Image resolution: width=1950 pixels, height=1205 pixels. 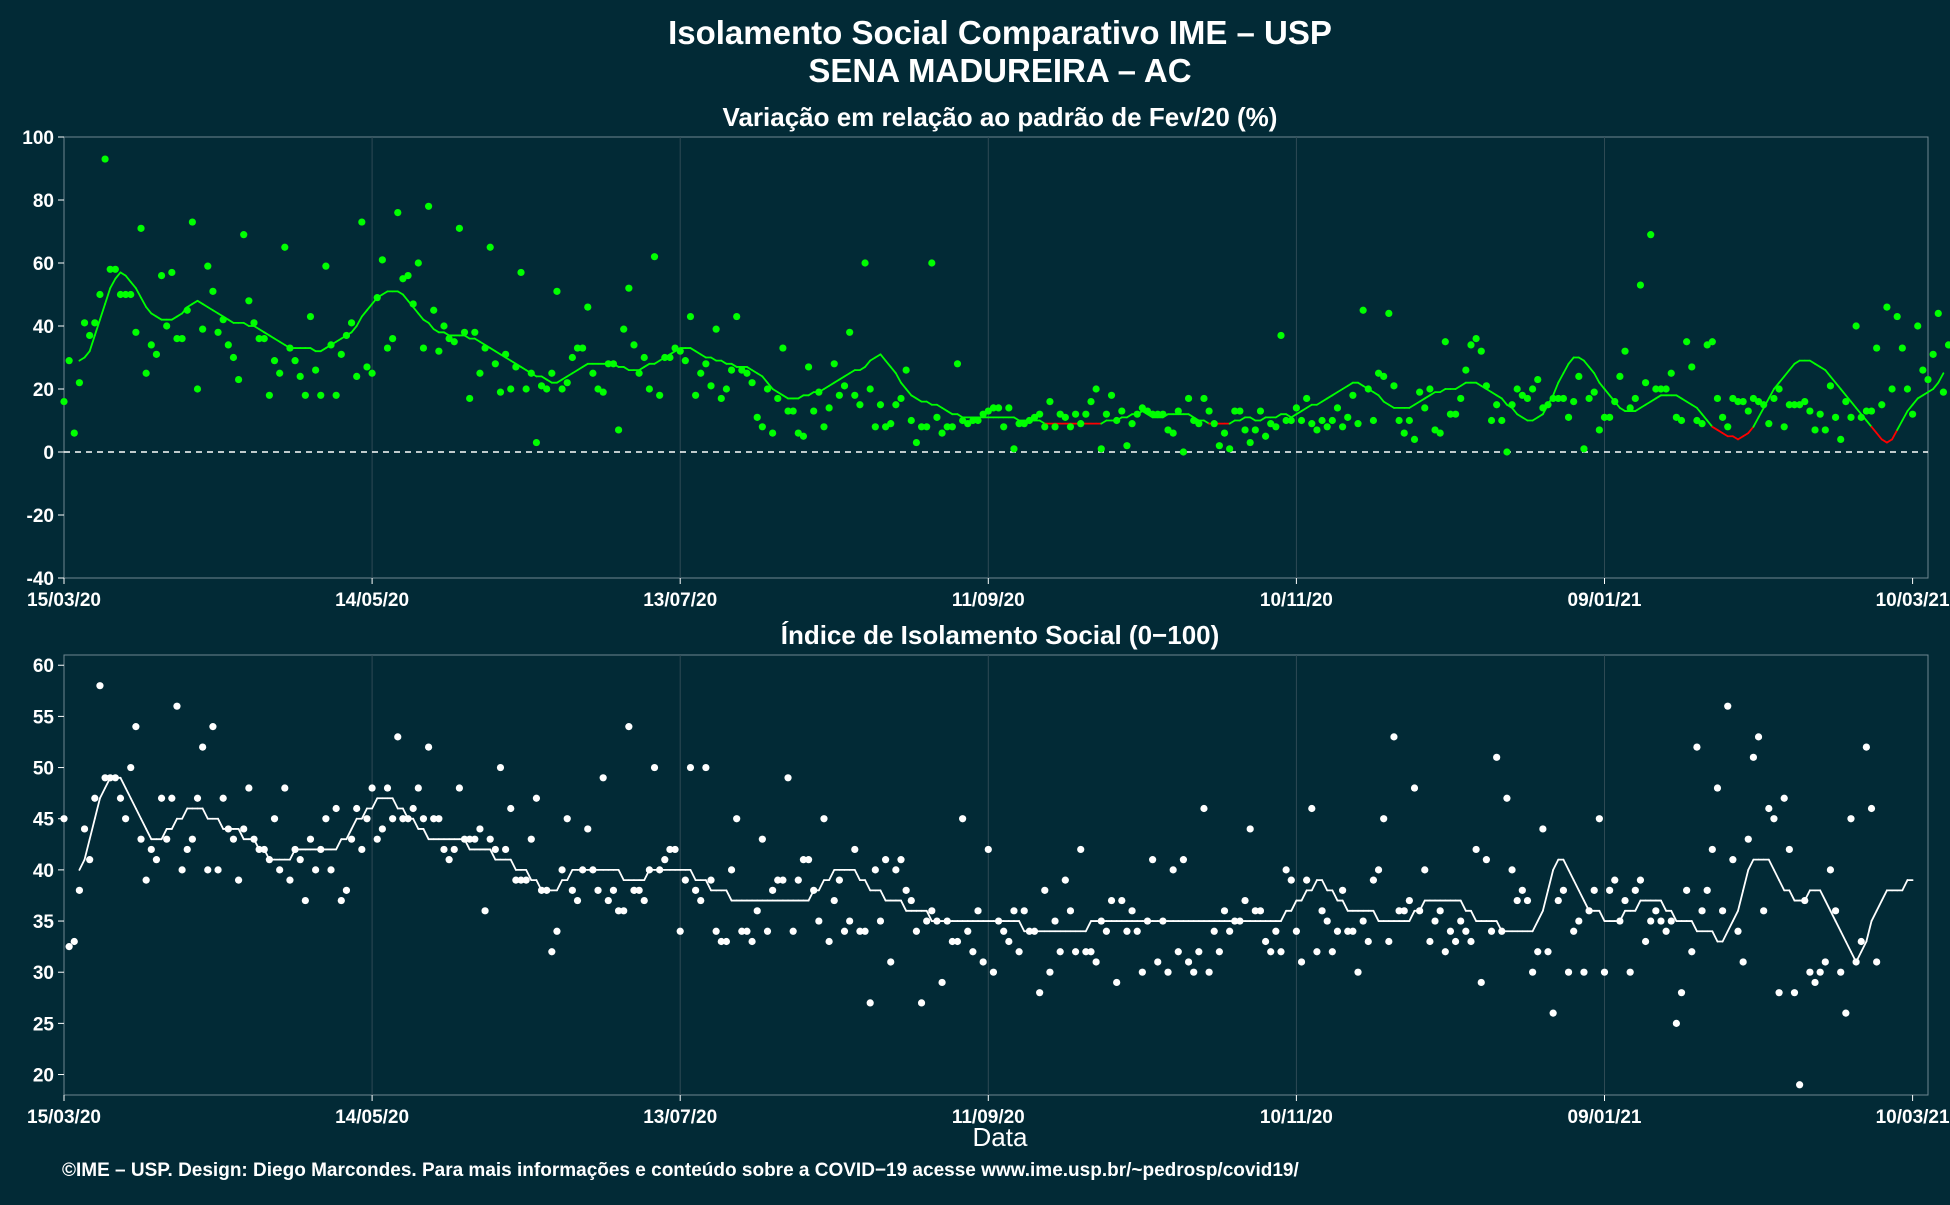 I want to click on variation-y-tick-label: 80, so click(x=43, y=201).